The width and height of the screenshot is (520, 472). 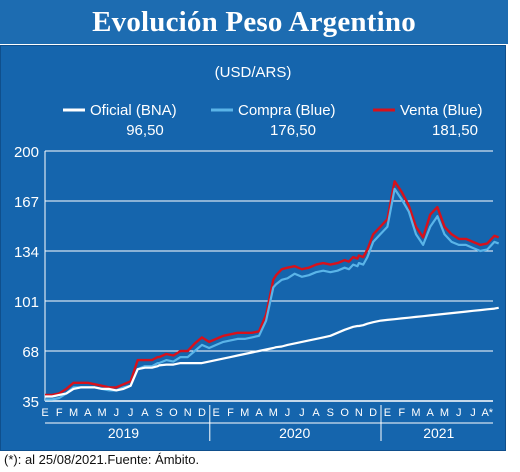 I want to click on y-tick-label: 101, so click(x=26, y=302).